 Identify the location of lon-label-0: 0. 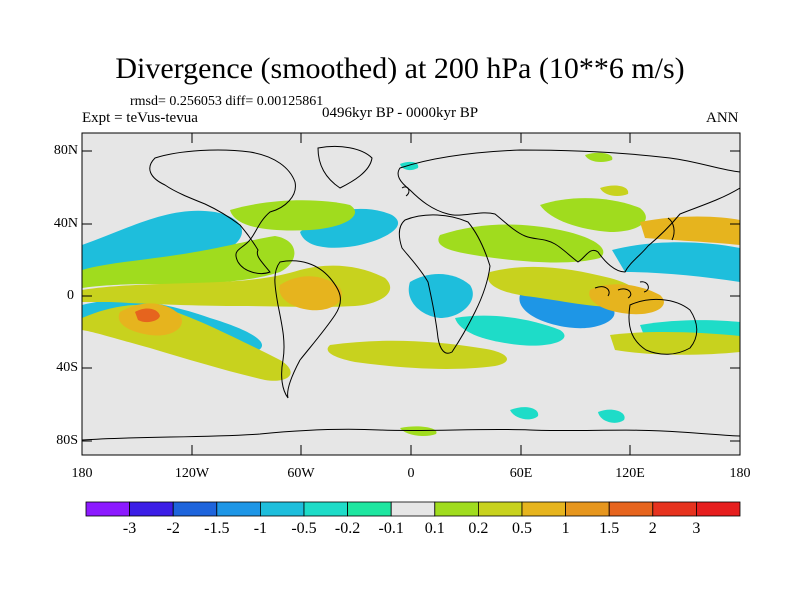
(411, 473).